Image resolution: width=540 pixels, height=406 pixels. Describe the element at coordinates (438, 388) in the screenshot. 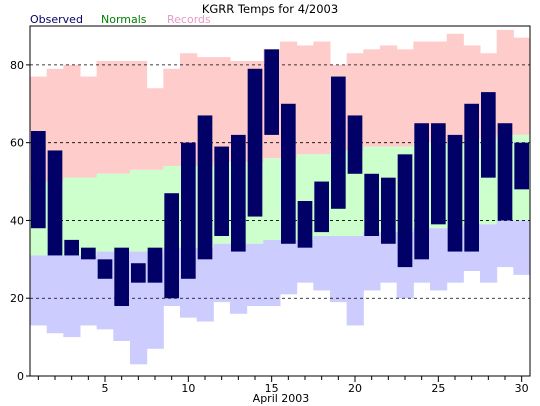

I see `x-tick-label: 25` at that location.